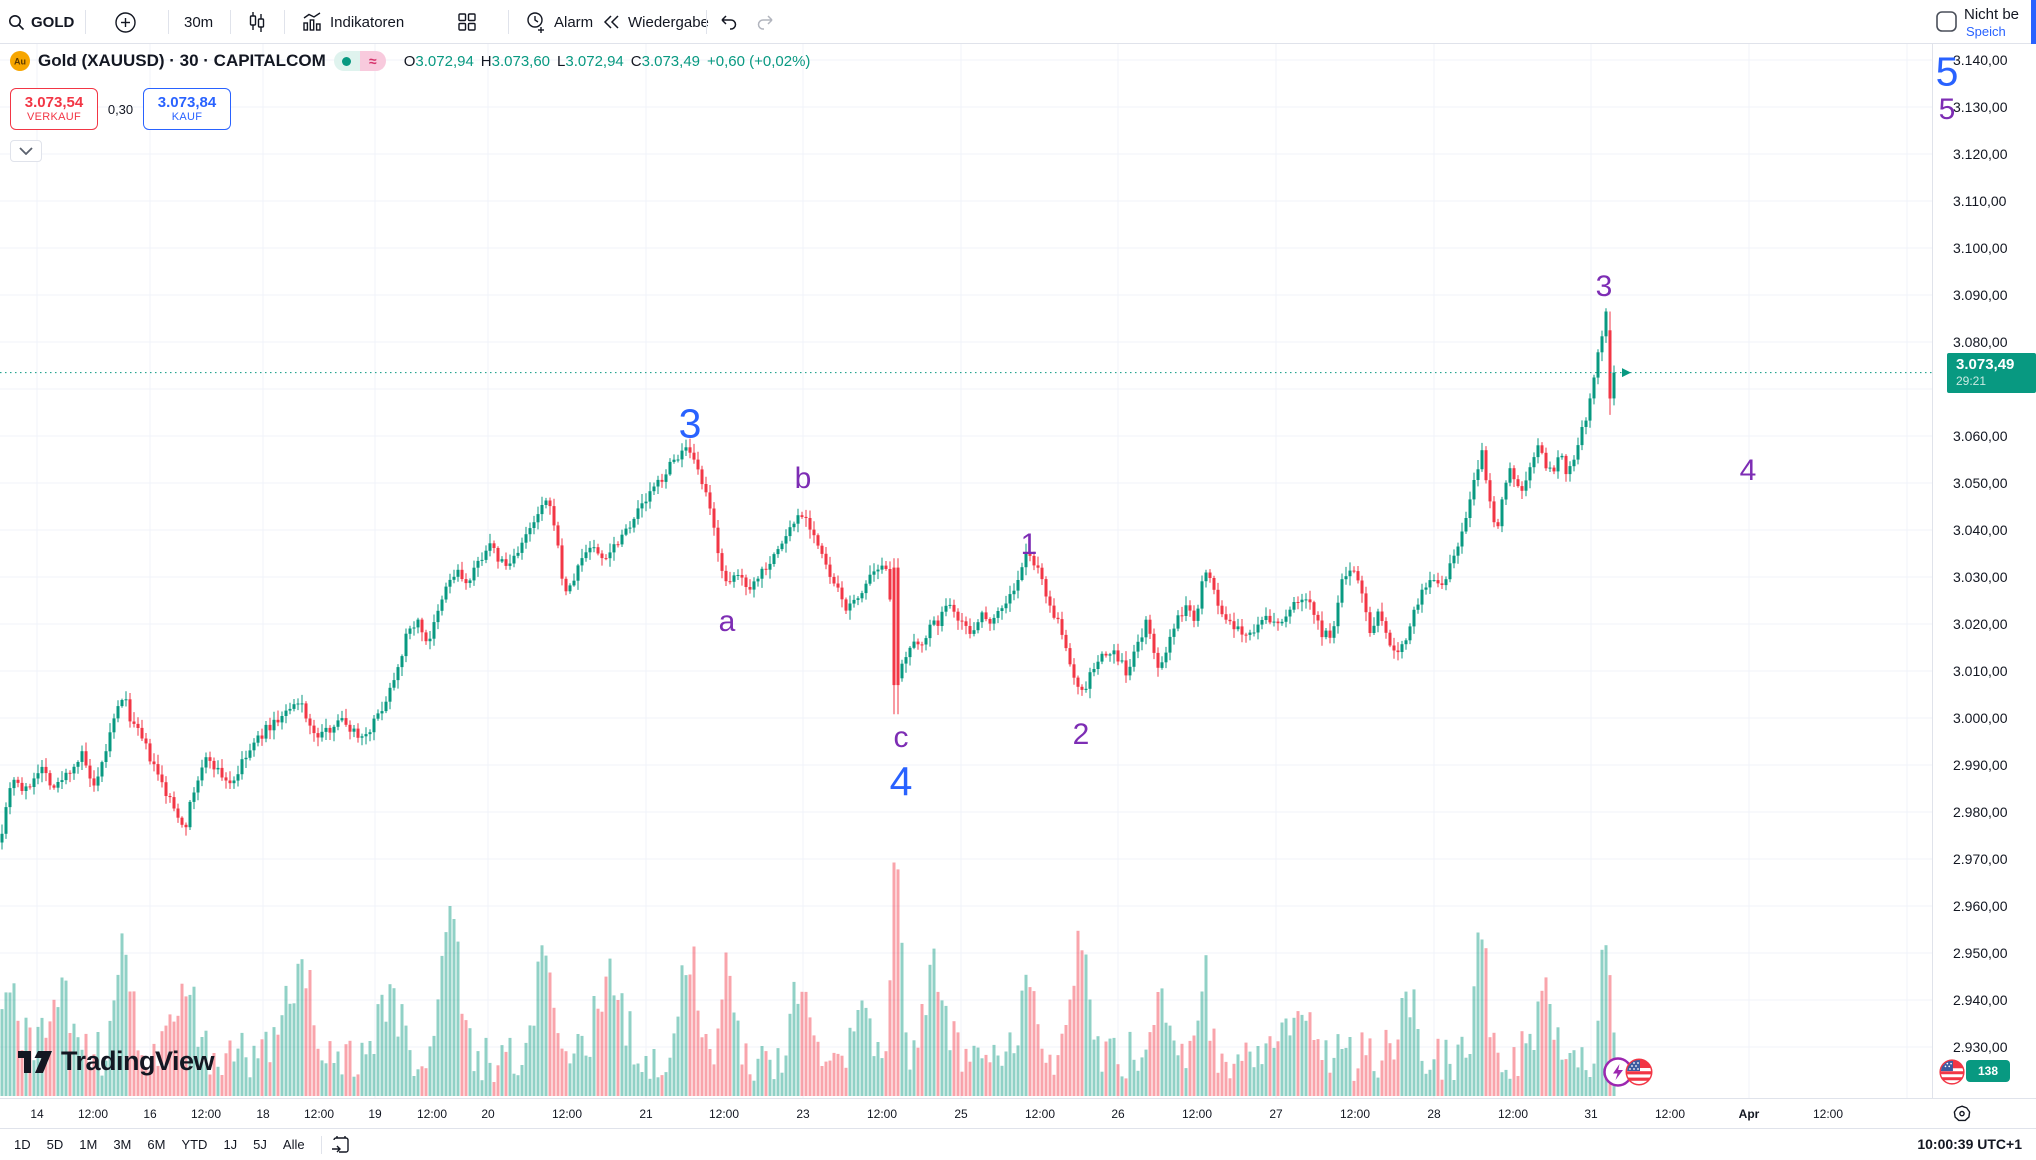  What do you see at coordinates (488, 1114) in the screenshot?
I see `time-tick-day: 20` at bounding box center [488, 1114].